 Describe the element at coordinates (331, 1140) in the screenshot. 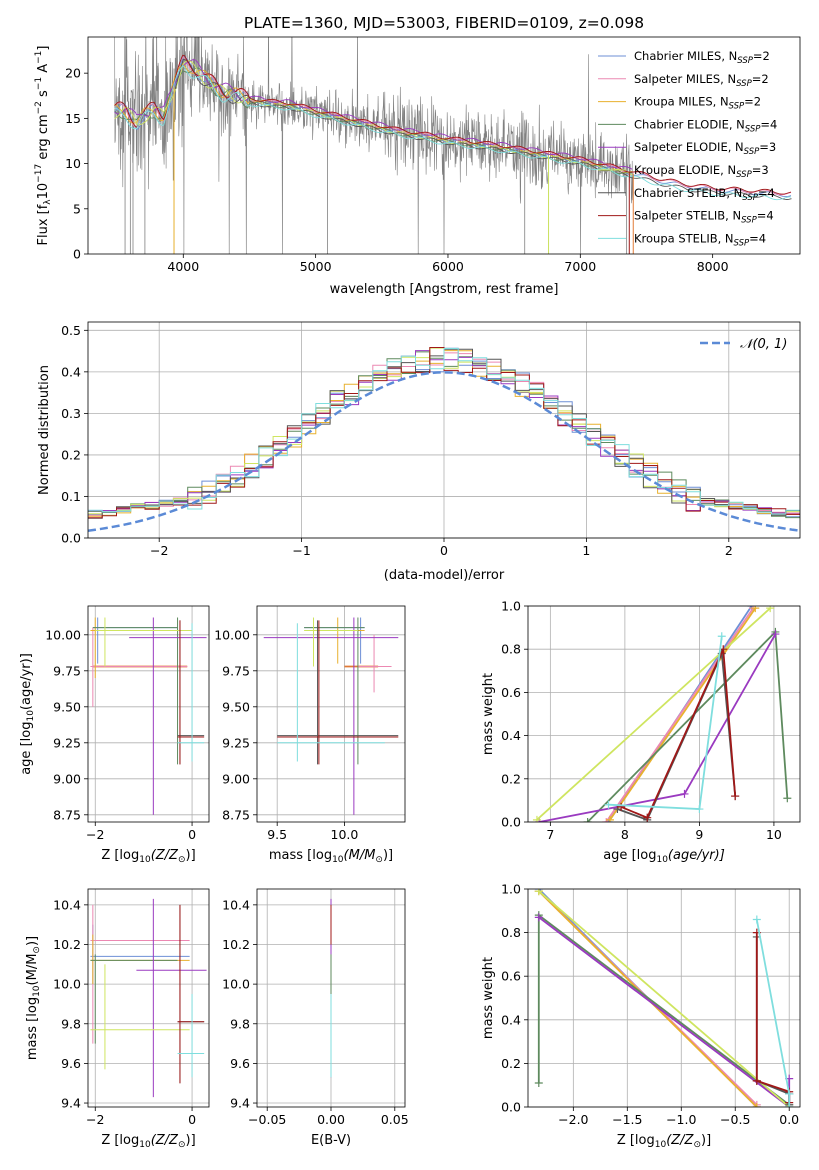

I see `label-part: E(B-V)` at that location.